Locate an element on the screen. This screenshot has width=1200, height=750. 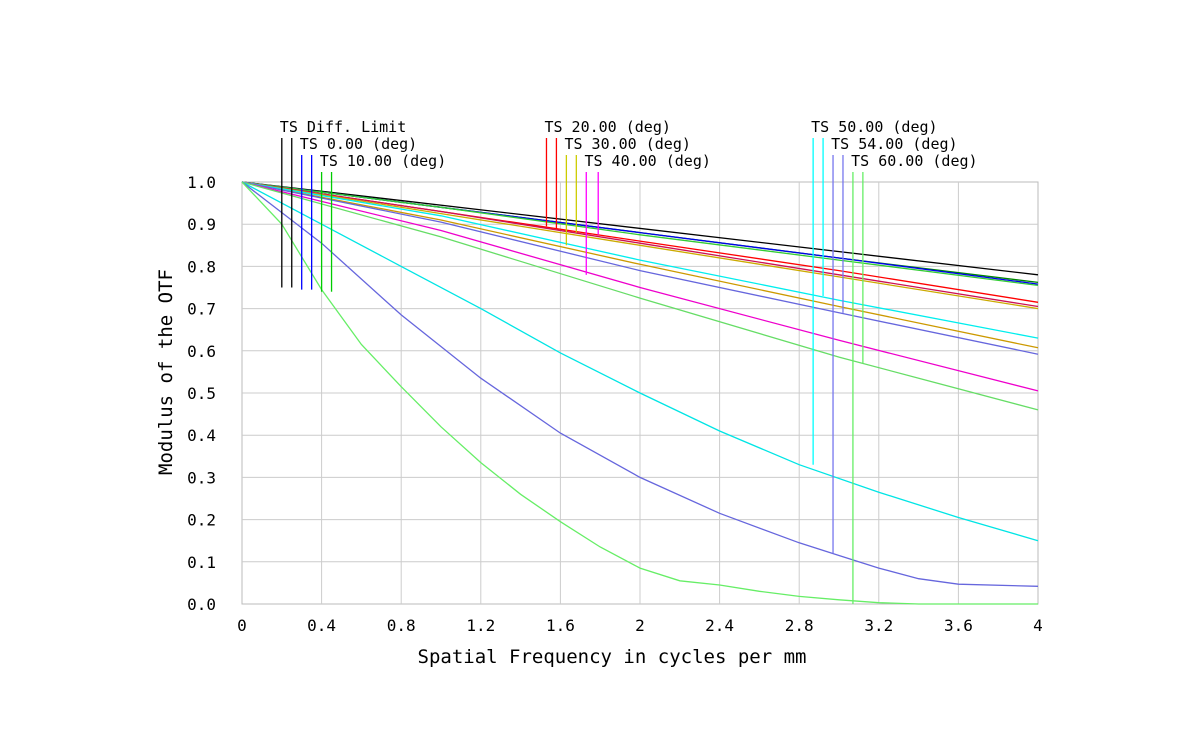
x-tick-label: 0.4 is located at coordinates (321, 625).